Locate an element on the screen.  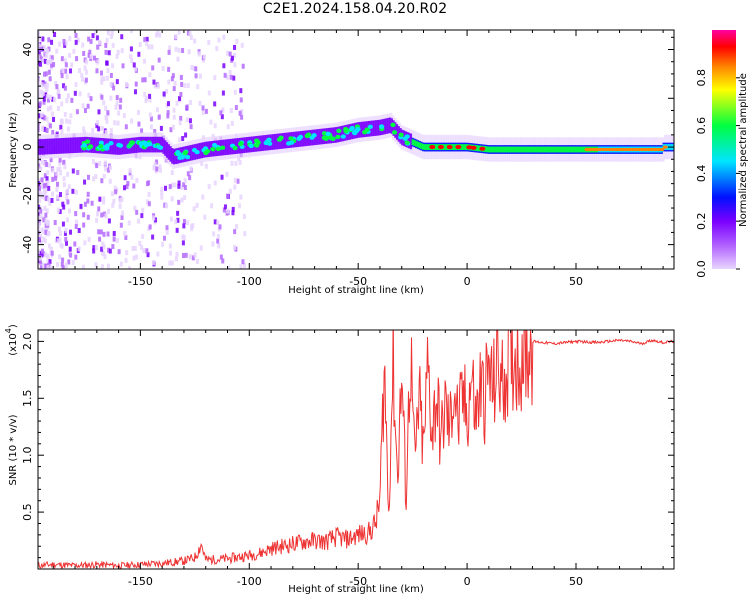
snr-y-tick-label: 1.5 is located at coordinates (27, 399).